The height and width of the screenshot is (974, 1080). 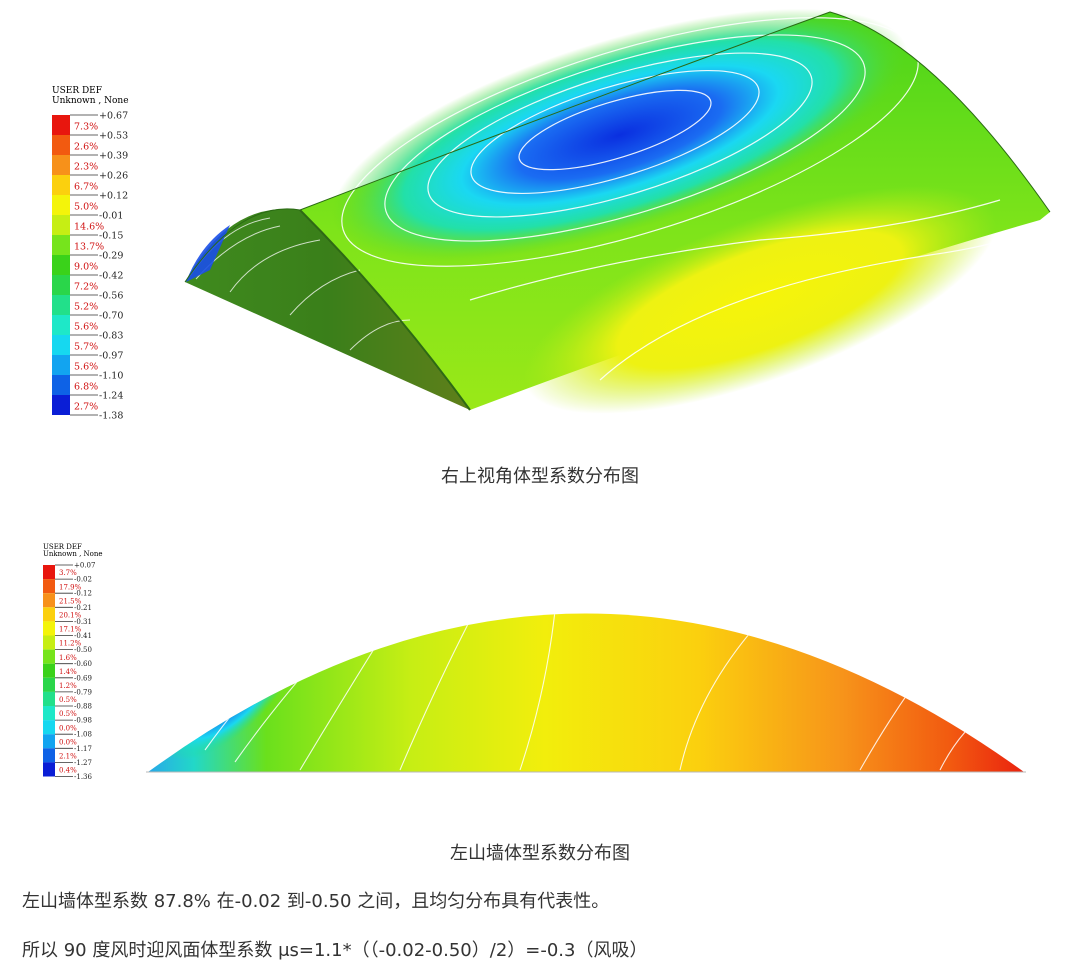 What do you see at coordinates (111, 255) in the screenshot?
I see `legend-1-value: -0.29` at bounding box center [111, 255].